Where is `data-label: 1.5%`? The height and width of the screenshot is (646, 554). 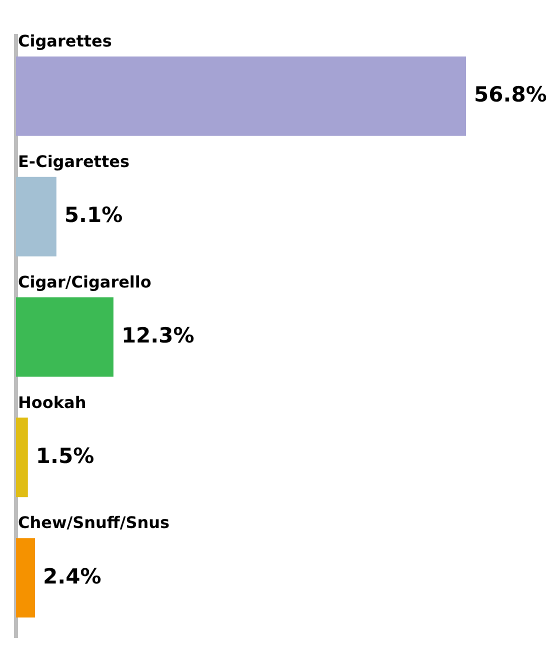 data-label: 1.5% is located at coordinates (65, 456).